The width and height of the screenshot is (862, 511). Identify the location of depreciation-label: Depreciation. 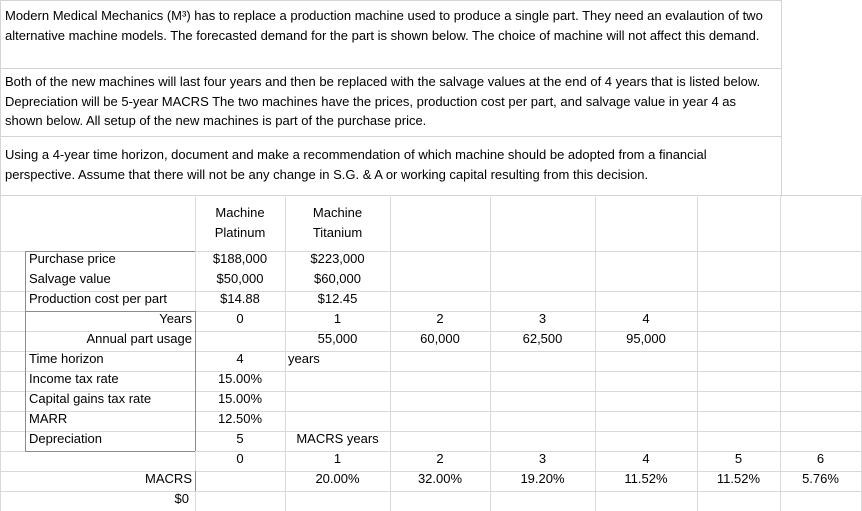
(65, 438).